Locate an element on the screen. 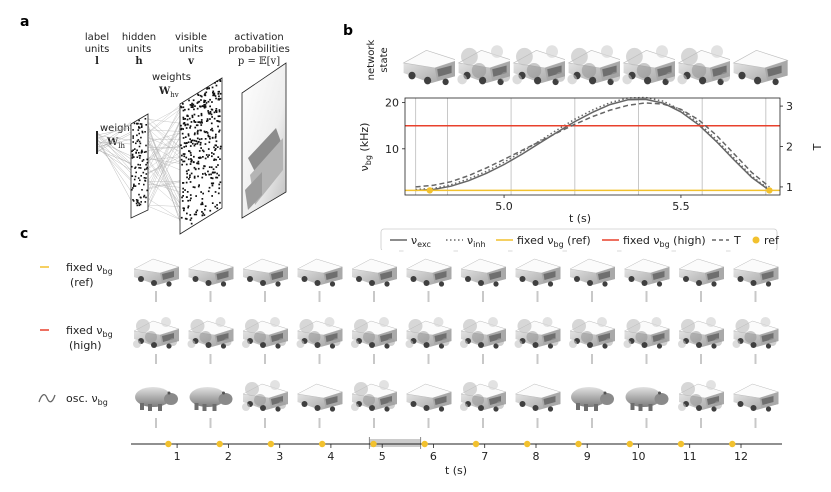  col-label-units-line1: label is located at coordinates (97, 37).